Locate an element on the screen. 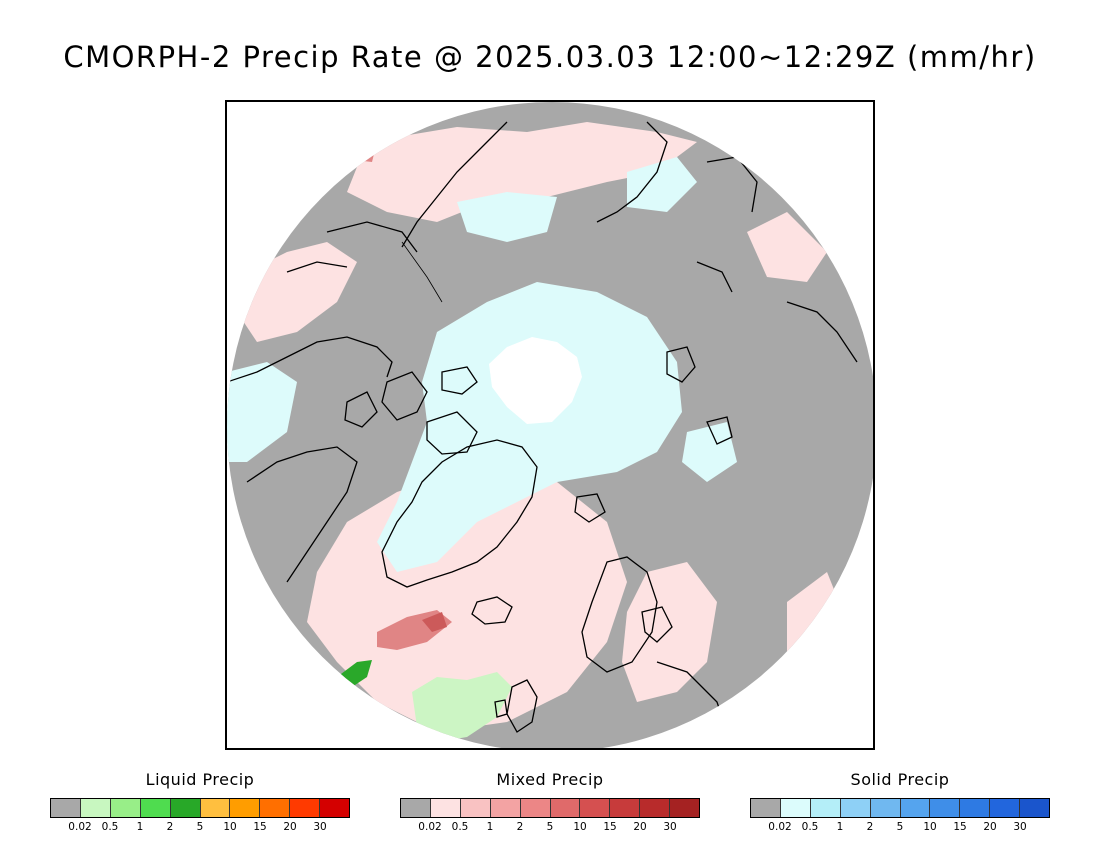 The width and height of the screenshot is (1100, 850). legend-title: Liquid Precip is located at coordinates (200, 779).